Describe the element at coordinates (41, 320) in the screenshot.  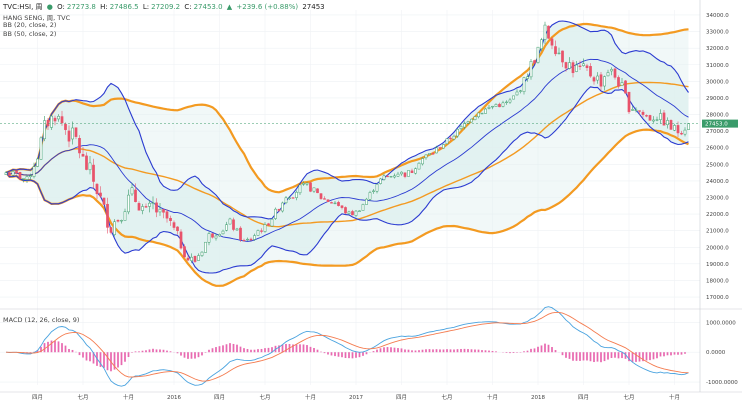
I see `macd-legend: MACD (12, 26, close, 9)` at that location.